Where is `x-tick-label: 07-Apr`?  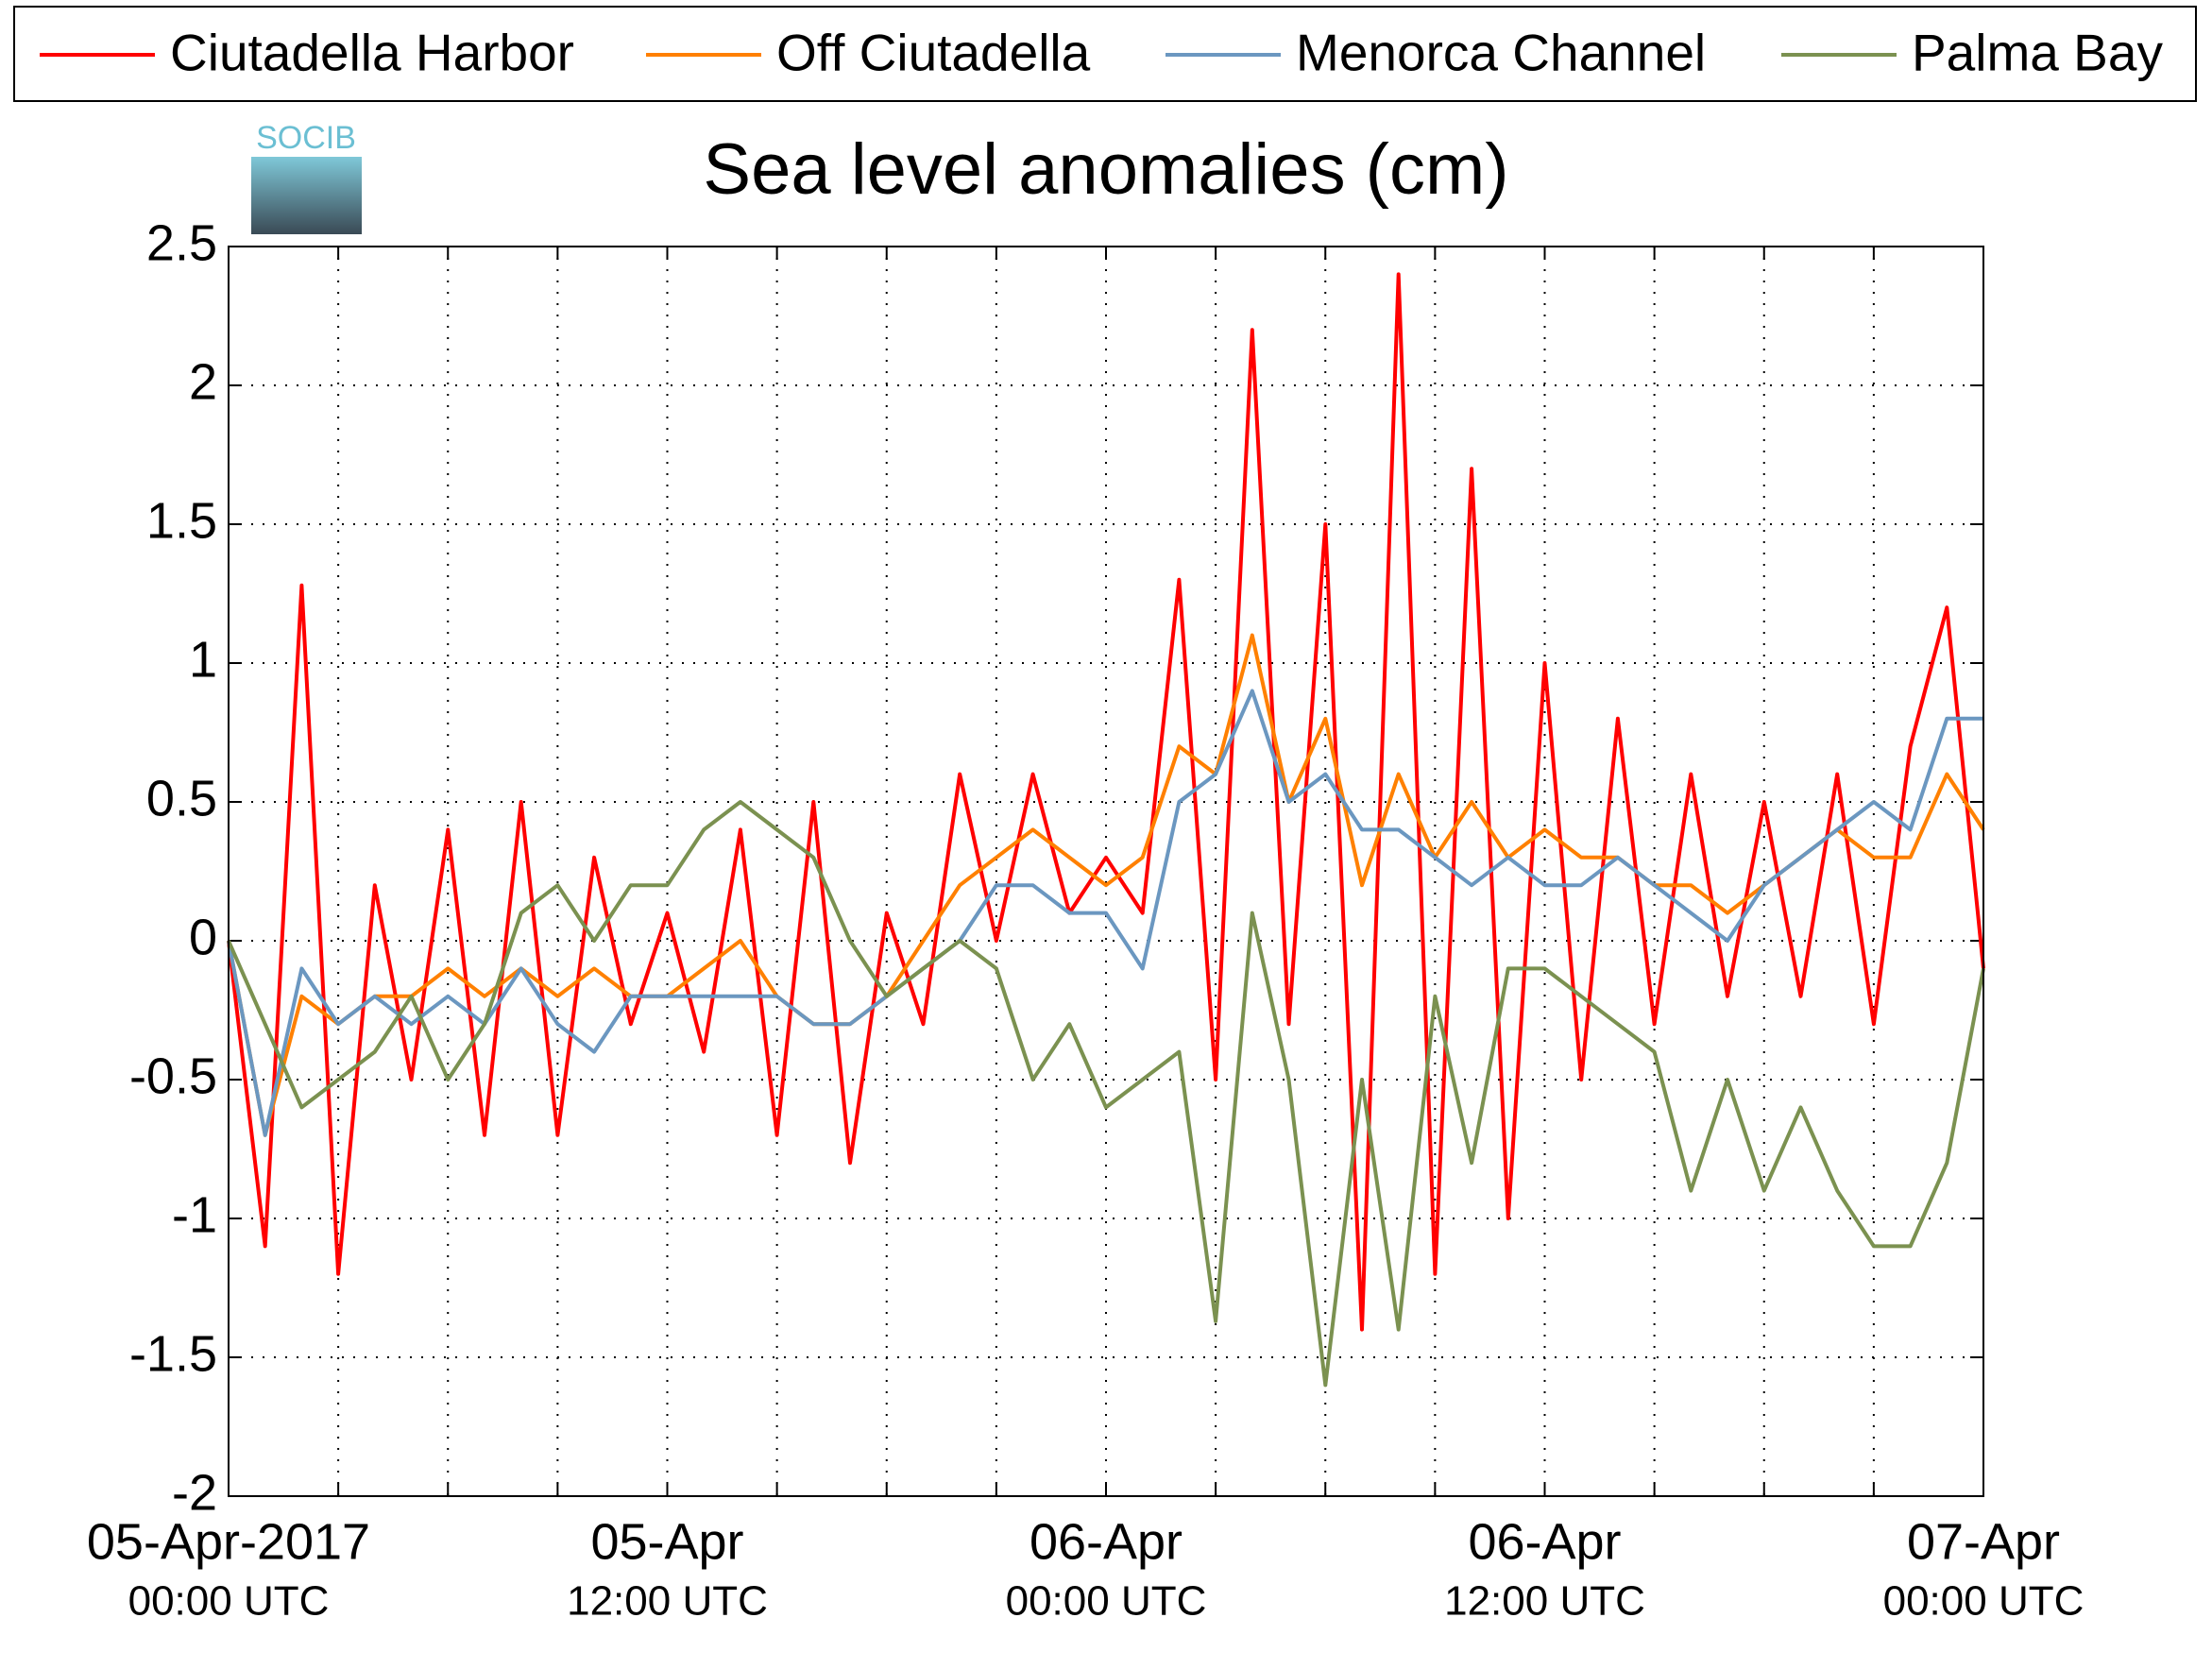
x-tick-label: 07-Apr is located at coordinates (1983, 1542).